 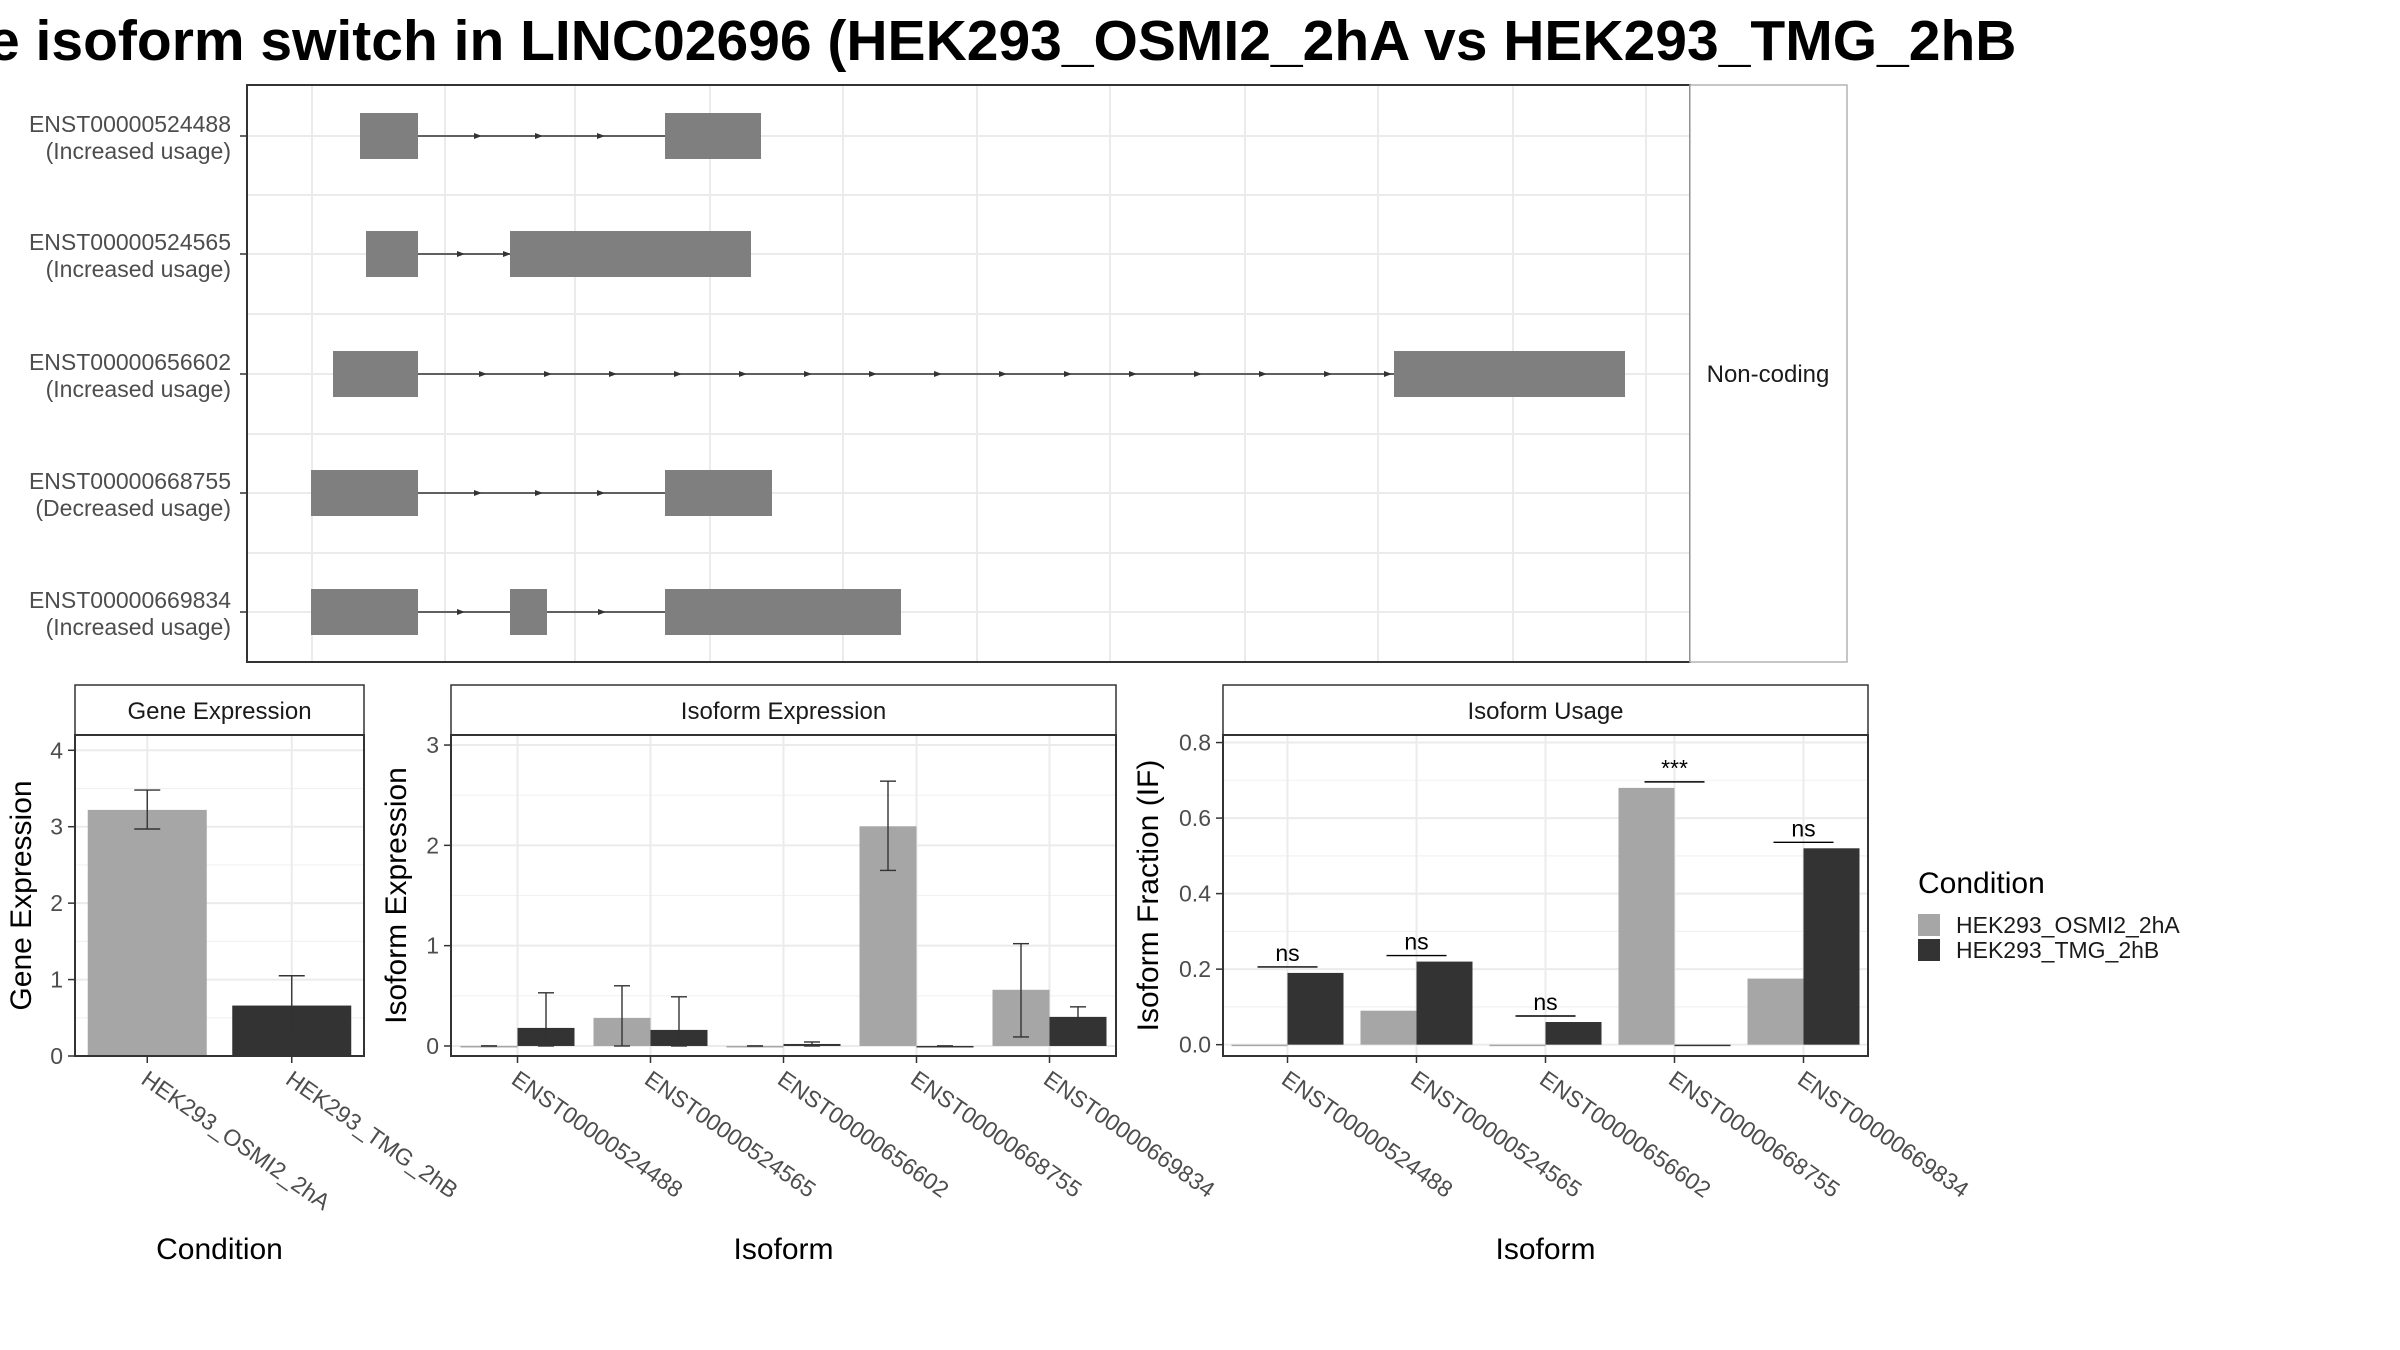 What do you see at coordinates (130, 124) in the screenshot?
I see `transcript-id-label: ENST00000524488` at bounding box center [130, 124].